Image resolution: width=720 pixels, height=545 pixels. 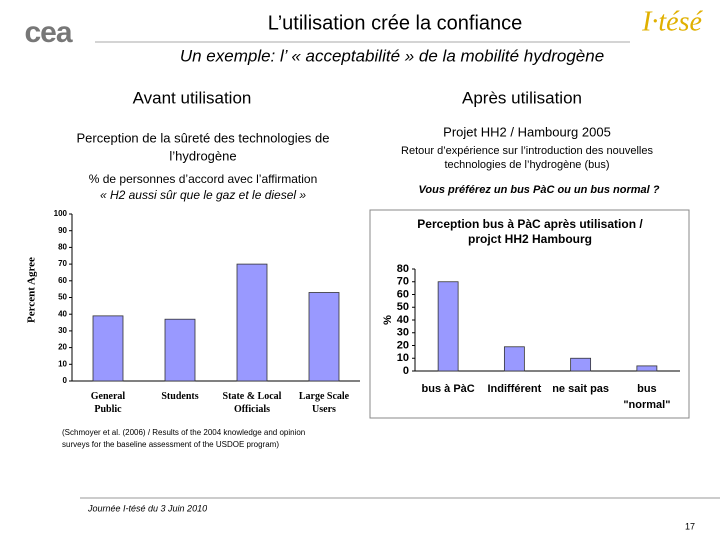 I want to click on x-tick-label: bus à PàC, so click(x=448, y=389).